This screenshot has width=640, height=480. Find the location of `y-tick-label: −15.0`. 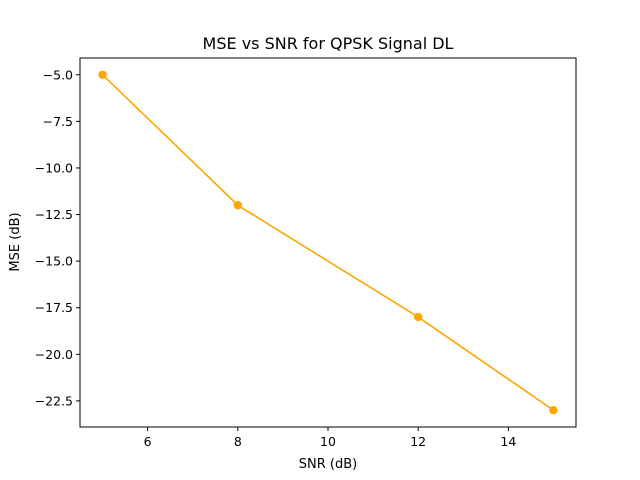

y-tick-label: −15.0 is located at coordinates (54, 261).